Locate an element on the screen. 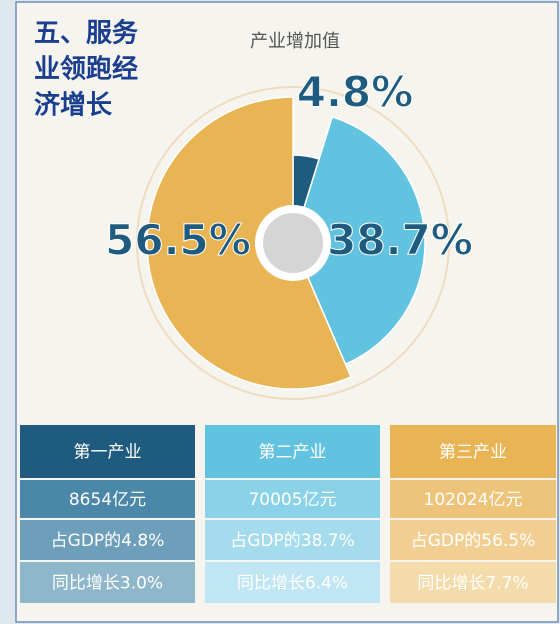 The image size is (560, 624). table-value: 同比增长7.7% is located at coordinates (472, 584).